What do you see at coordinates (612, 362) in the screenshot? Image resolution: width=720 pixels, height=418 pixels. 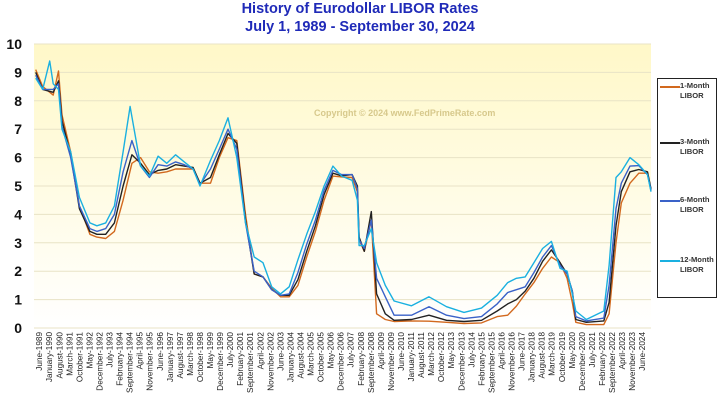 I see `x-tick-label: September-2022` at bounding box center [612, 362].